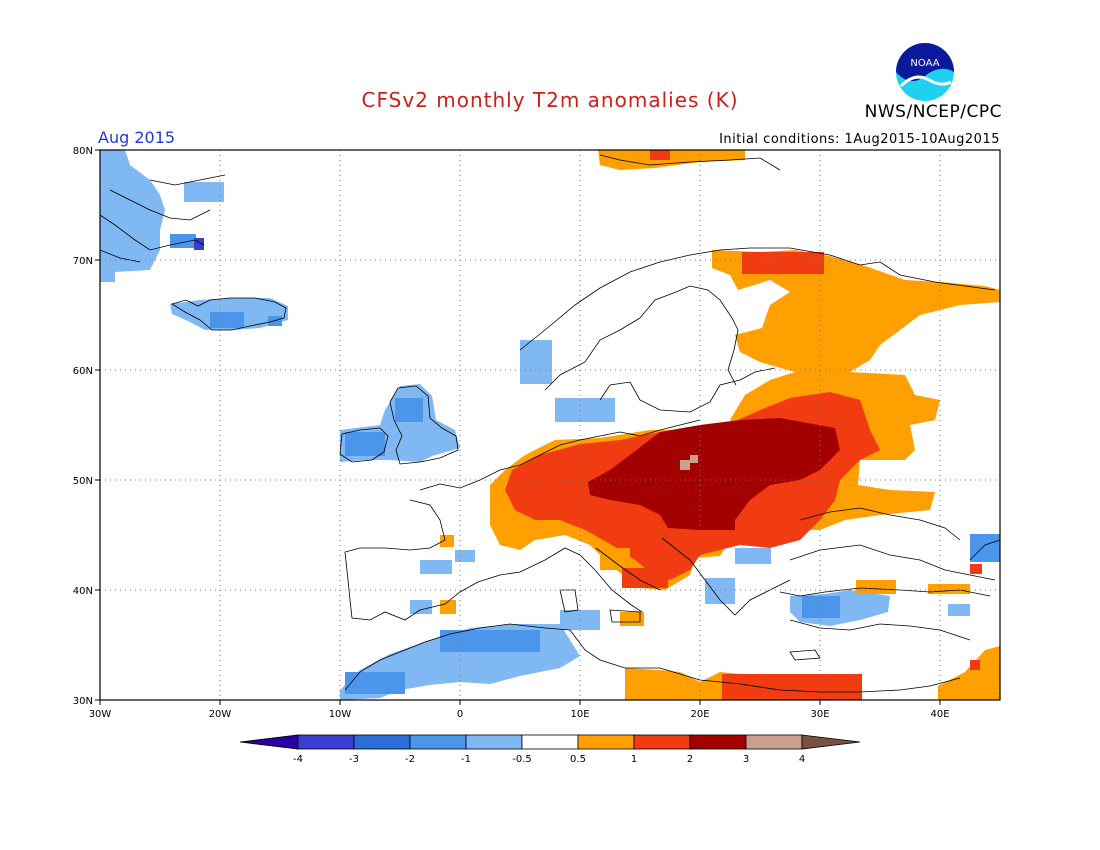  What do you see at coordinates (880, 524) in the screenshot?
I see `coast-black-sea` at bounding box center [880, 524].